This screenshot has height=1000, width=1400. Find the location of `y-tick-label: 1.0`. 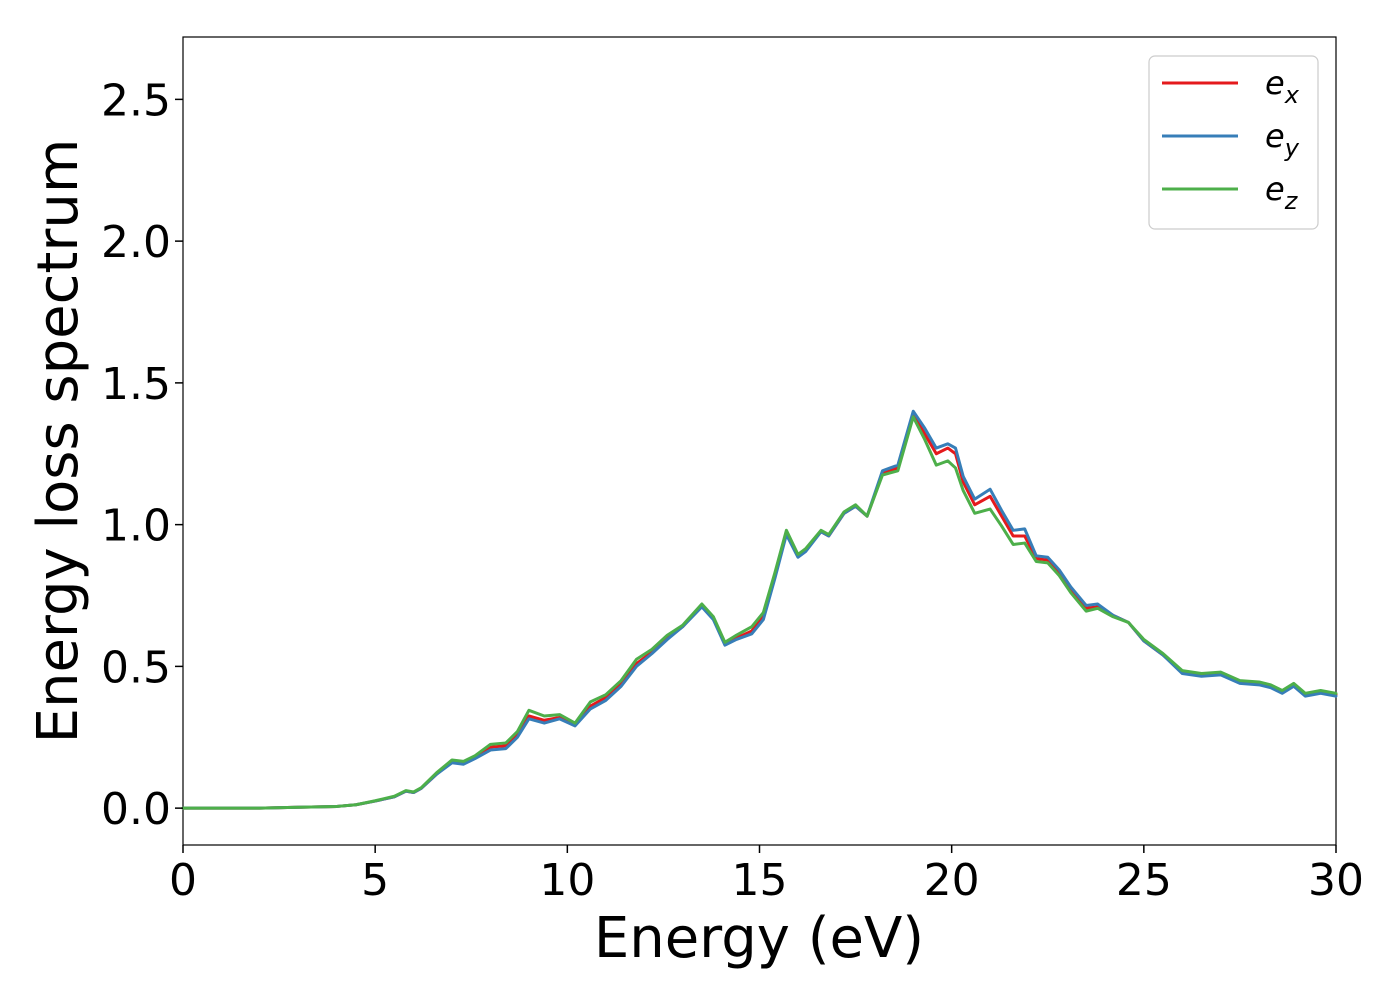

y-tick-label: 1.0 is located at coordinates (136, 526).